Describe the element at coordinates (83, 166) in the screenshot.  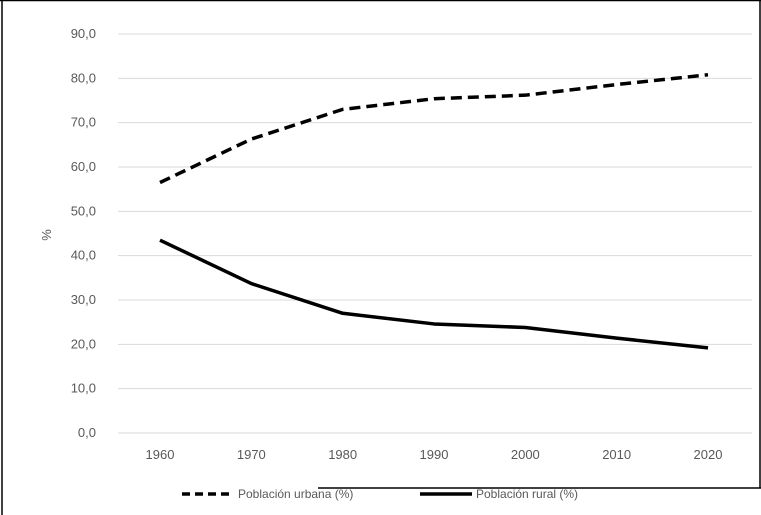
I see `y-tick-label: 60,0` at that location.